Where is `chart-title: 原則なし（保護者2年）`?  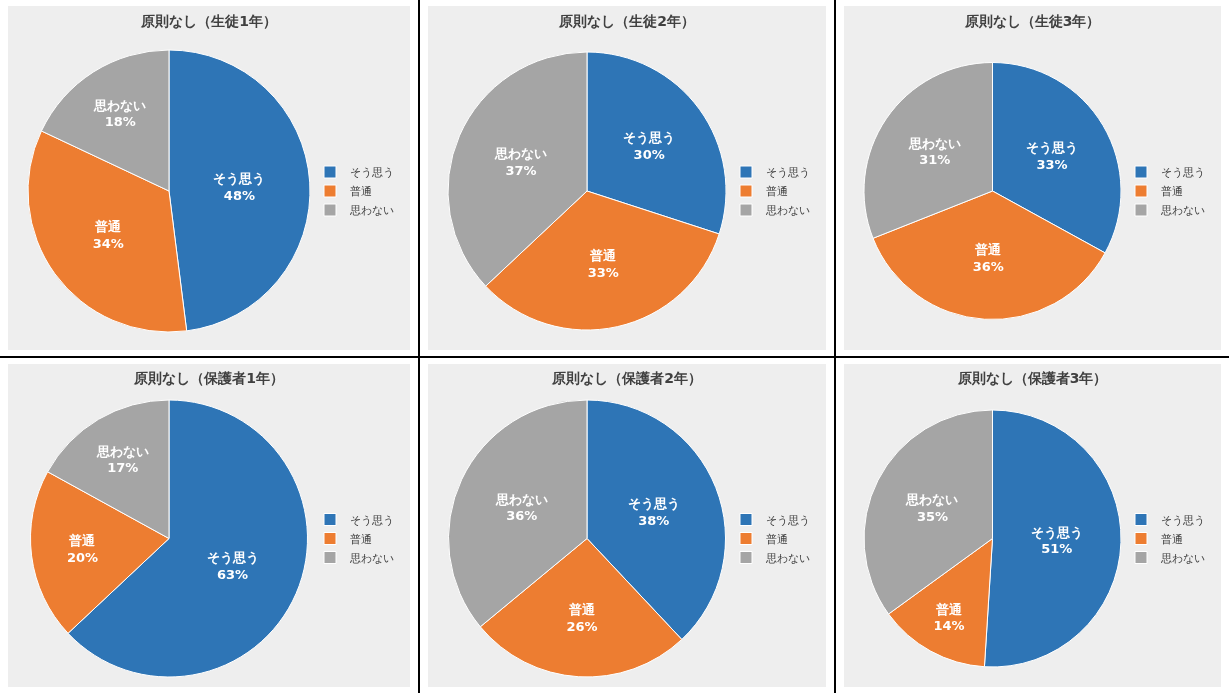 chart-title: 原則なし（保護者2年） is located at coordinates (626, 378).